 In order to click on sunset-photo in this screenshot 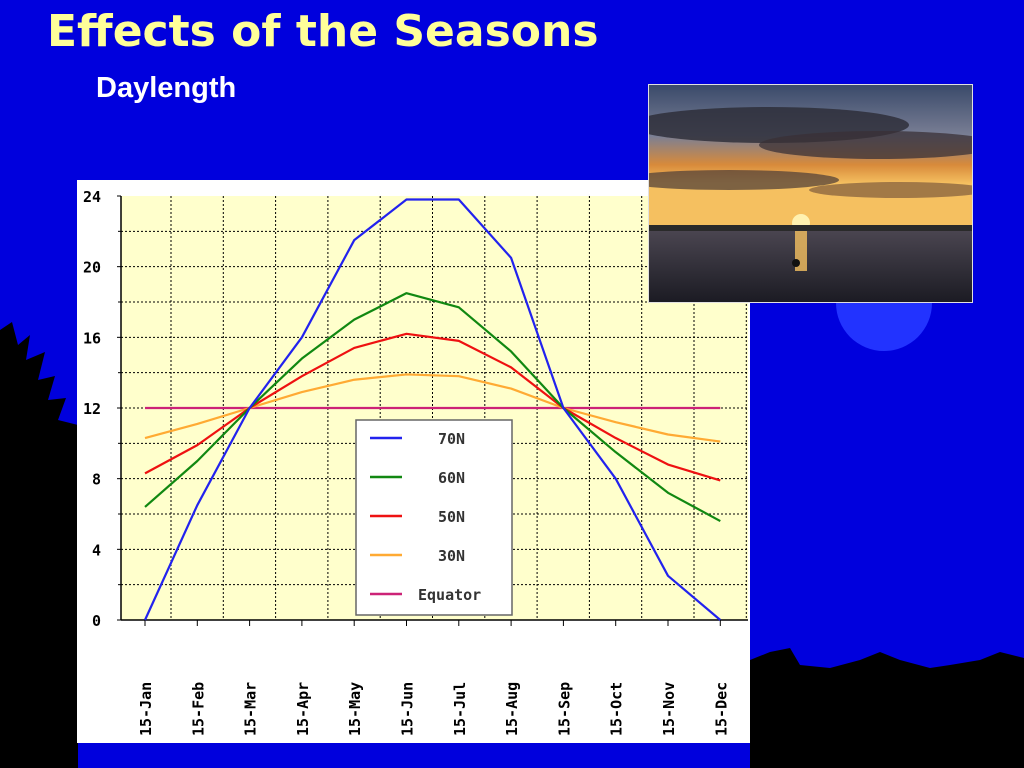, I will do `click(810, 193)`.